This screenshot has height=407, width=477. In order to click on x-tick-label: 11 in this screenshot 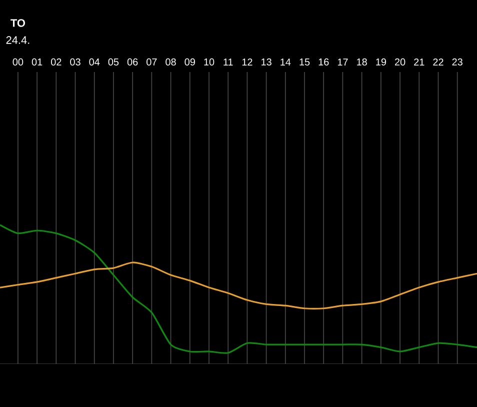, I will do `click(228, 62)`.